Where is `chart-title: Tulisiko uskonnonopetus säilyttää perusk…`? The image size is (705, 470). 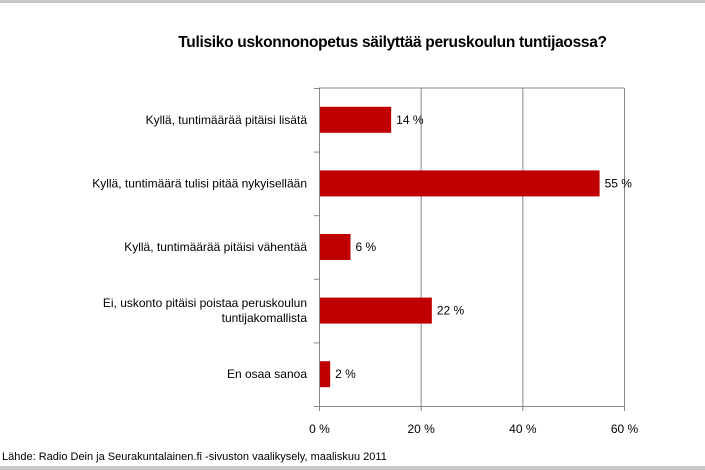 chart-title: Tulisiko uskonnonopetus säilyttää perusk… is located at coordinates (392, 42).